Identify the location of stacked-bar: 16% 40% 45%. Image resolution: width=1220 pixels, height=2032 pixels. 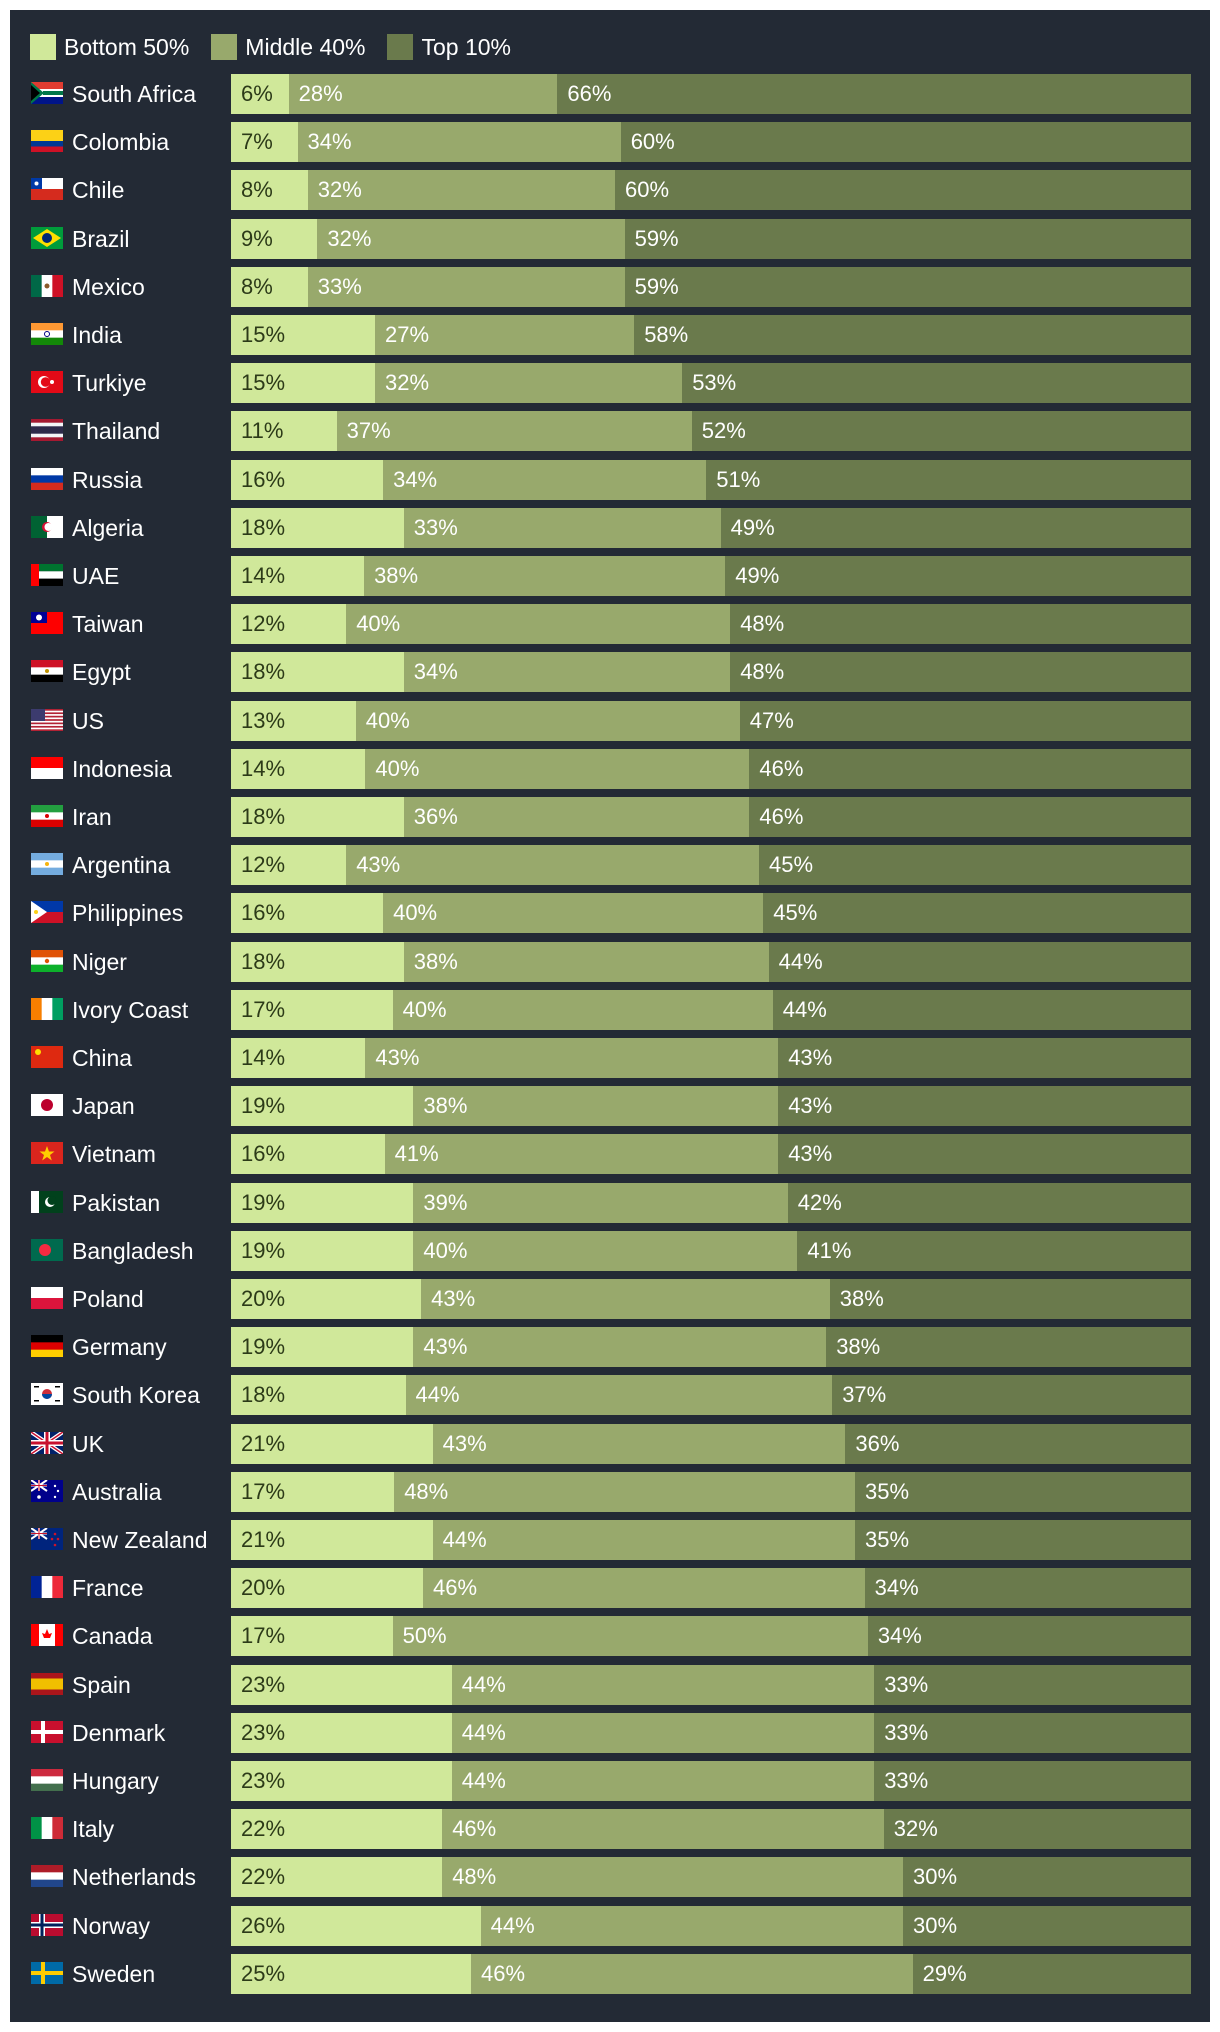
(711, 913).